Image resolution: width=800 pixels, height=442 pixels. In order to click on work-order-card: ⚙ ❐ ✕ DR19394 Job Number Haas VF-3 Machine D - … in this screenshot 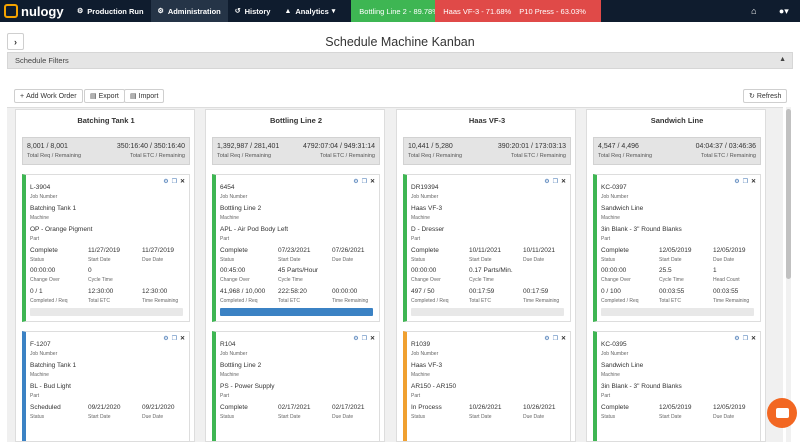, I will do `click(487, 248)`.